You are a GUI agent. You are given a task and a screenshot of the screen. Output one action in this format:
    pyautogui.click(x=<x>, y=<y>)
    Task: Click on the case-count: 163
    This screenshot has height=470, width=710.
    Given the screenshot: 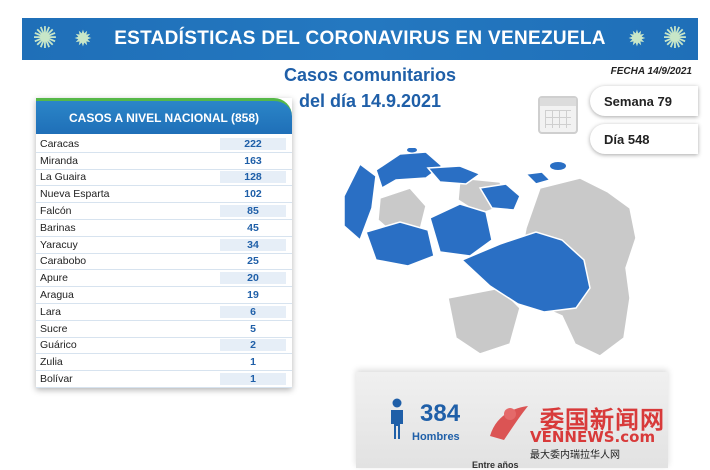 What is the action you would take?
    pyautogui.click(x=253, y=160)
    